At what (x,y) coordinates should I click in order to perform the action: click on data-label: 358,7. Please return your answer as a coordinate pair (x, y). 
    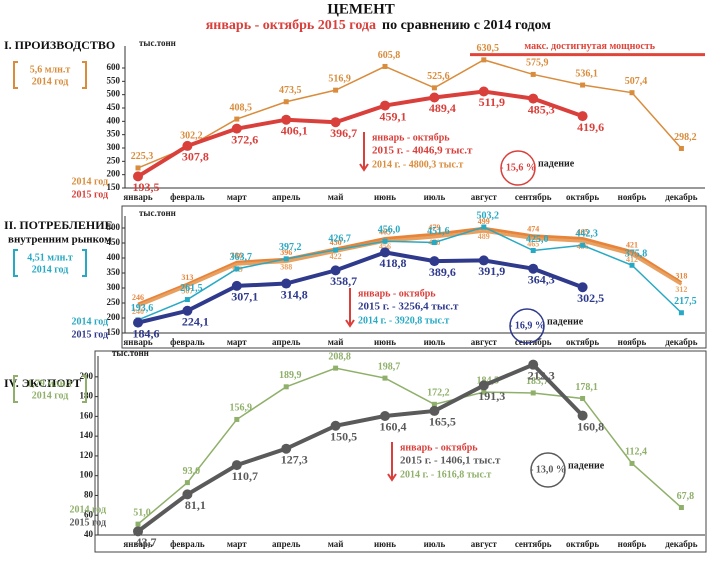
    Looking at the image, I should click on (343, 281).